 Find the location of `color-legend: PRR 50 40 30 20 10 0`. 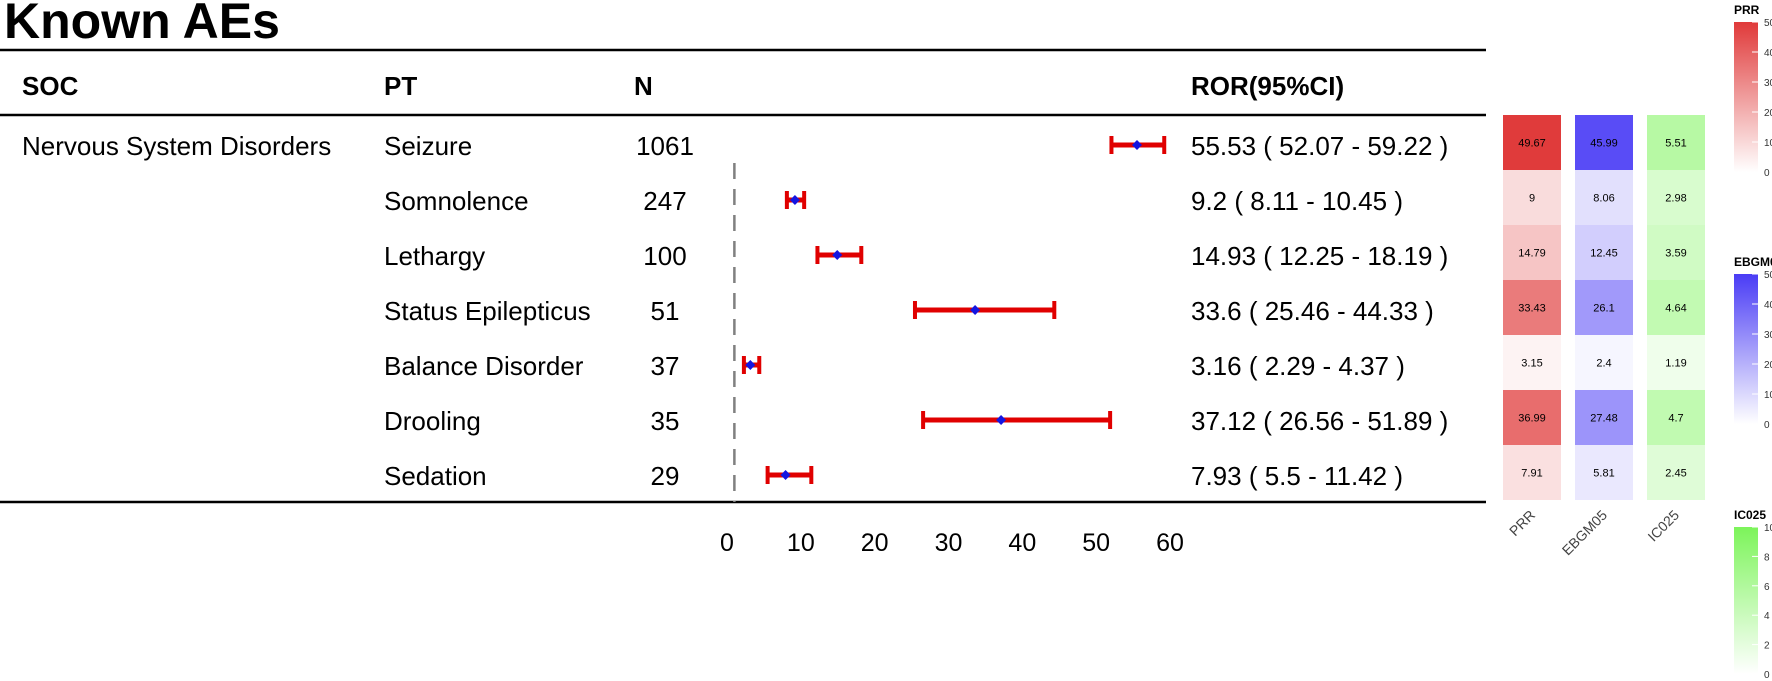

color-legend: PRR 50 40 30 20 10 0 is located at coordinates (1753, 91).